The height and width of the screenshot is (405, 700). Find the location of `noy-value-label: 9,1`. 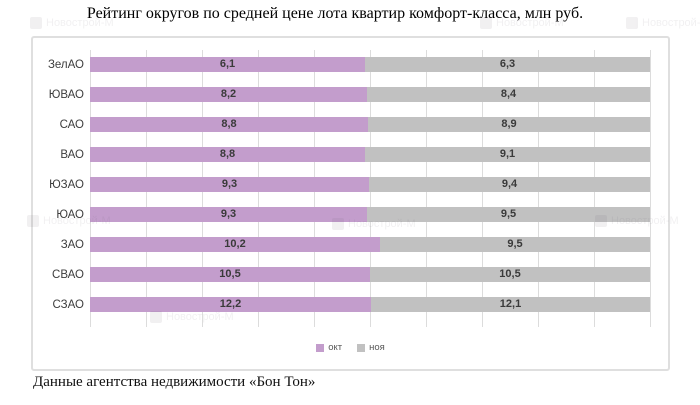

noy-value-label: 9,1 is located at coordinates (507, 154).